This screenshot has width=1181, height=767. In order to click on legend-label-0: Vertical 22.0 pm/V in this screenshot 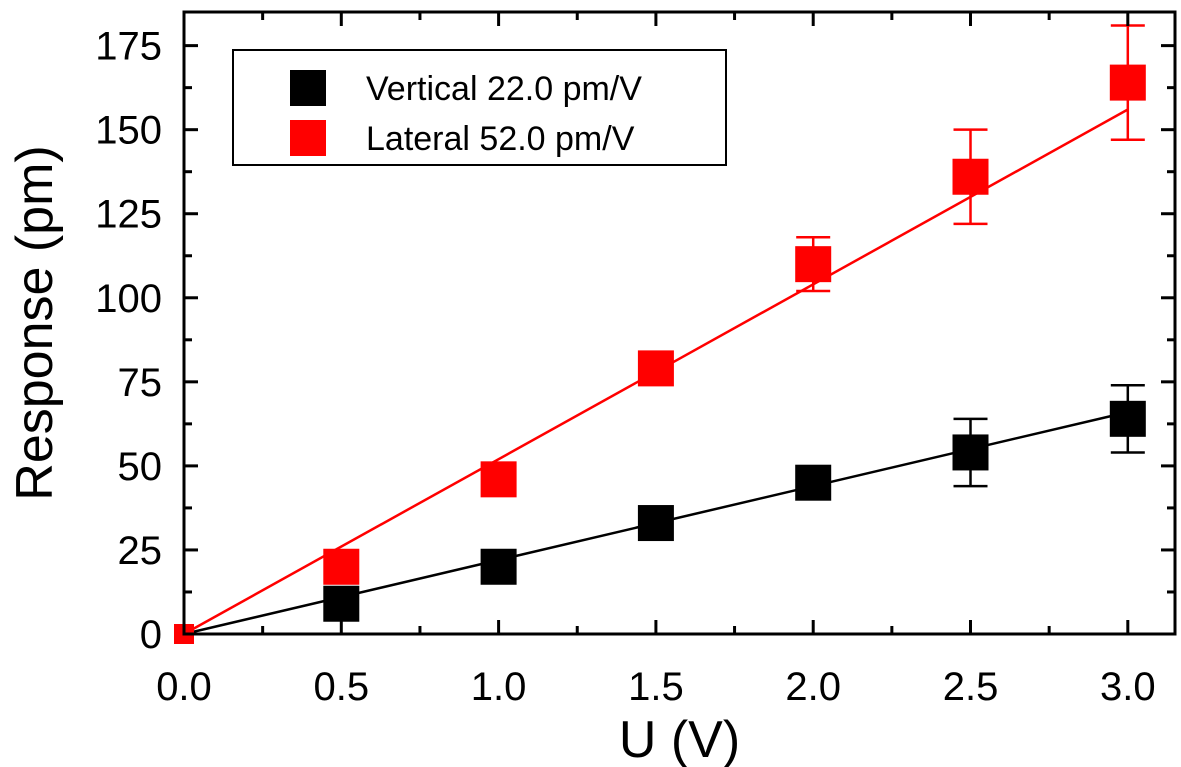, I will do `click(504, 89)`.